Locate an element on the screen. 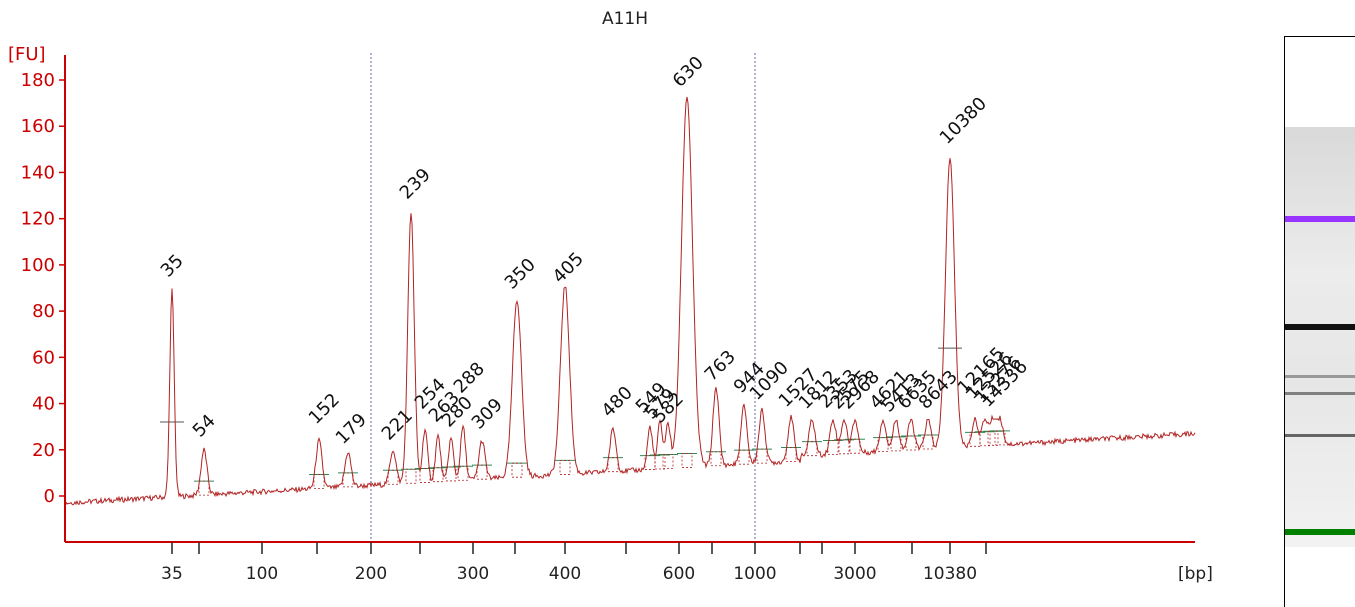 This screenshot has width=1355, height=607. x-tick-label: 600 is located at coordinates (679, 574).